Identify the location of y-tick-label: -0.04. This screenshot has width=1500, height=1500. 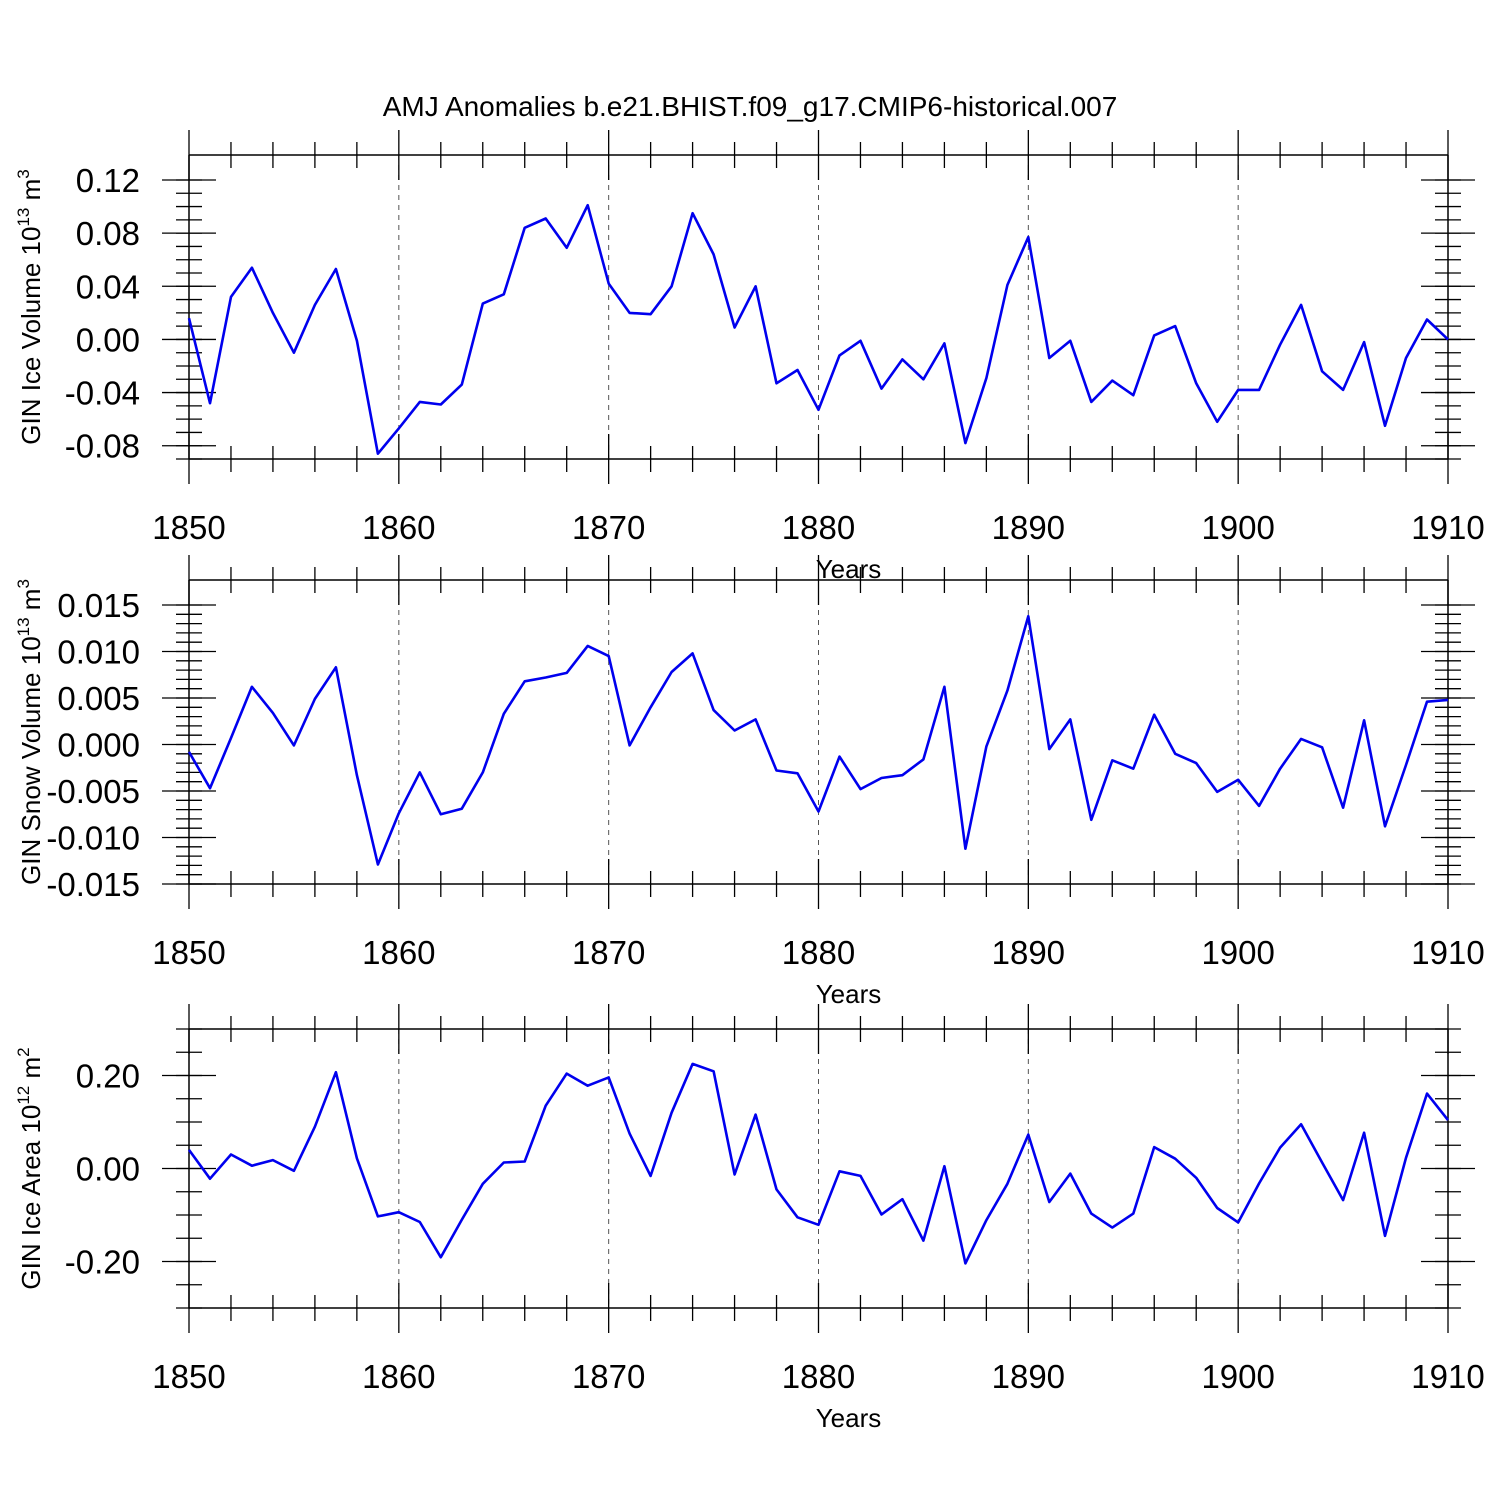
(102, 393).